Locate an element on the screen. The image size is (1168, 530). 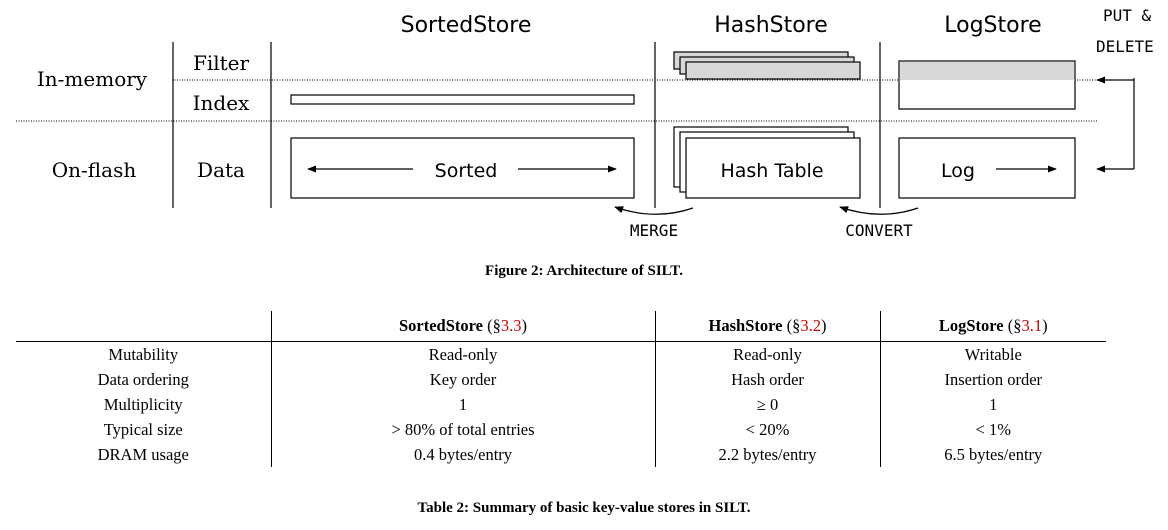
logstore-cell: Writable is located at coordinates (992, 354).